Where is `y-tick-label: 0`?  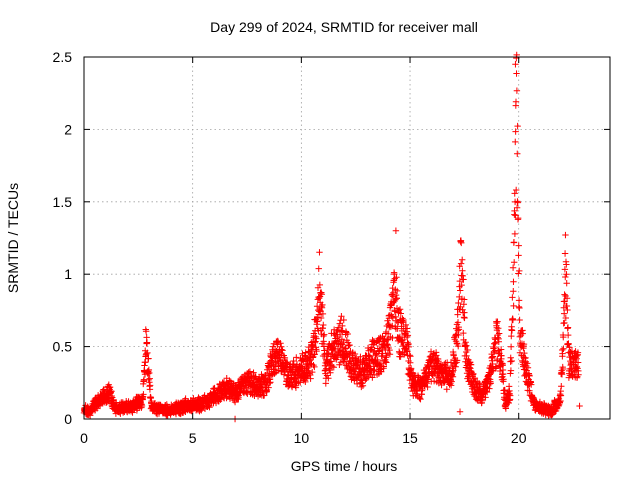 y-tick-label: 0 is located at coordinates (68, 419).